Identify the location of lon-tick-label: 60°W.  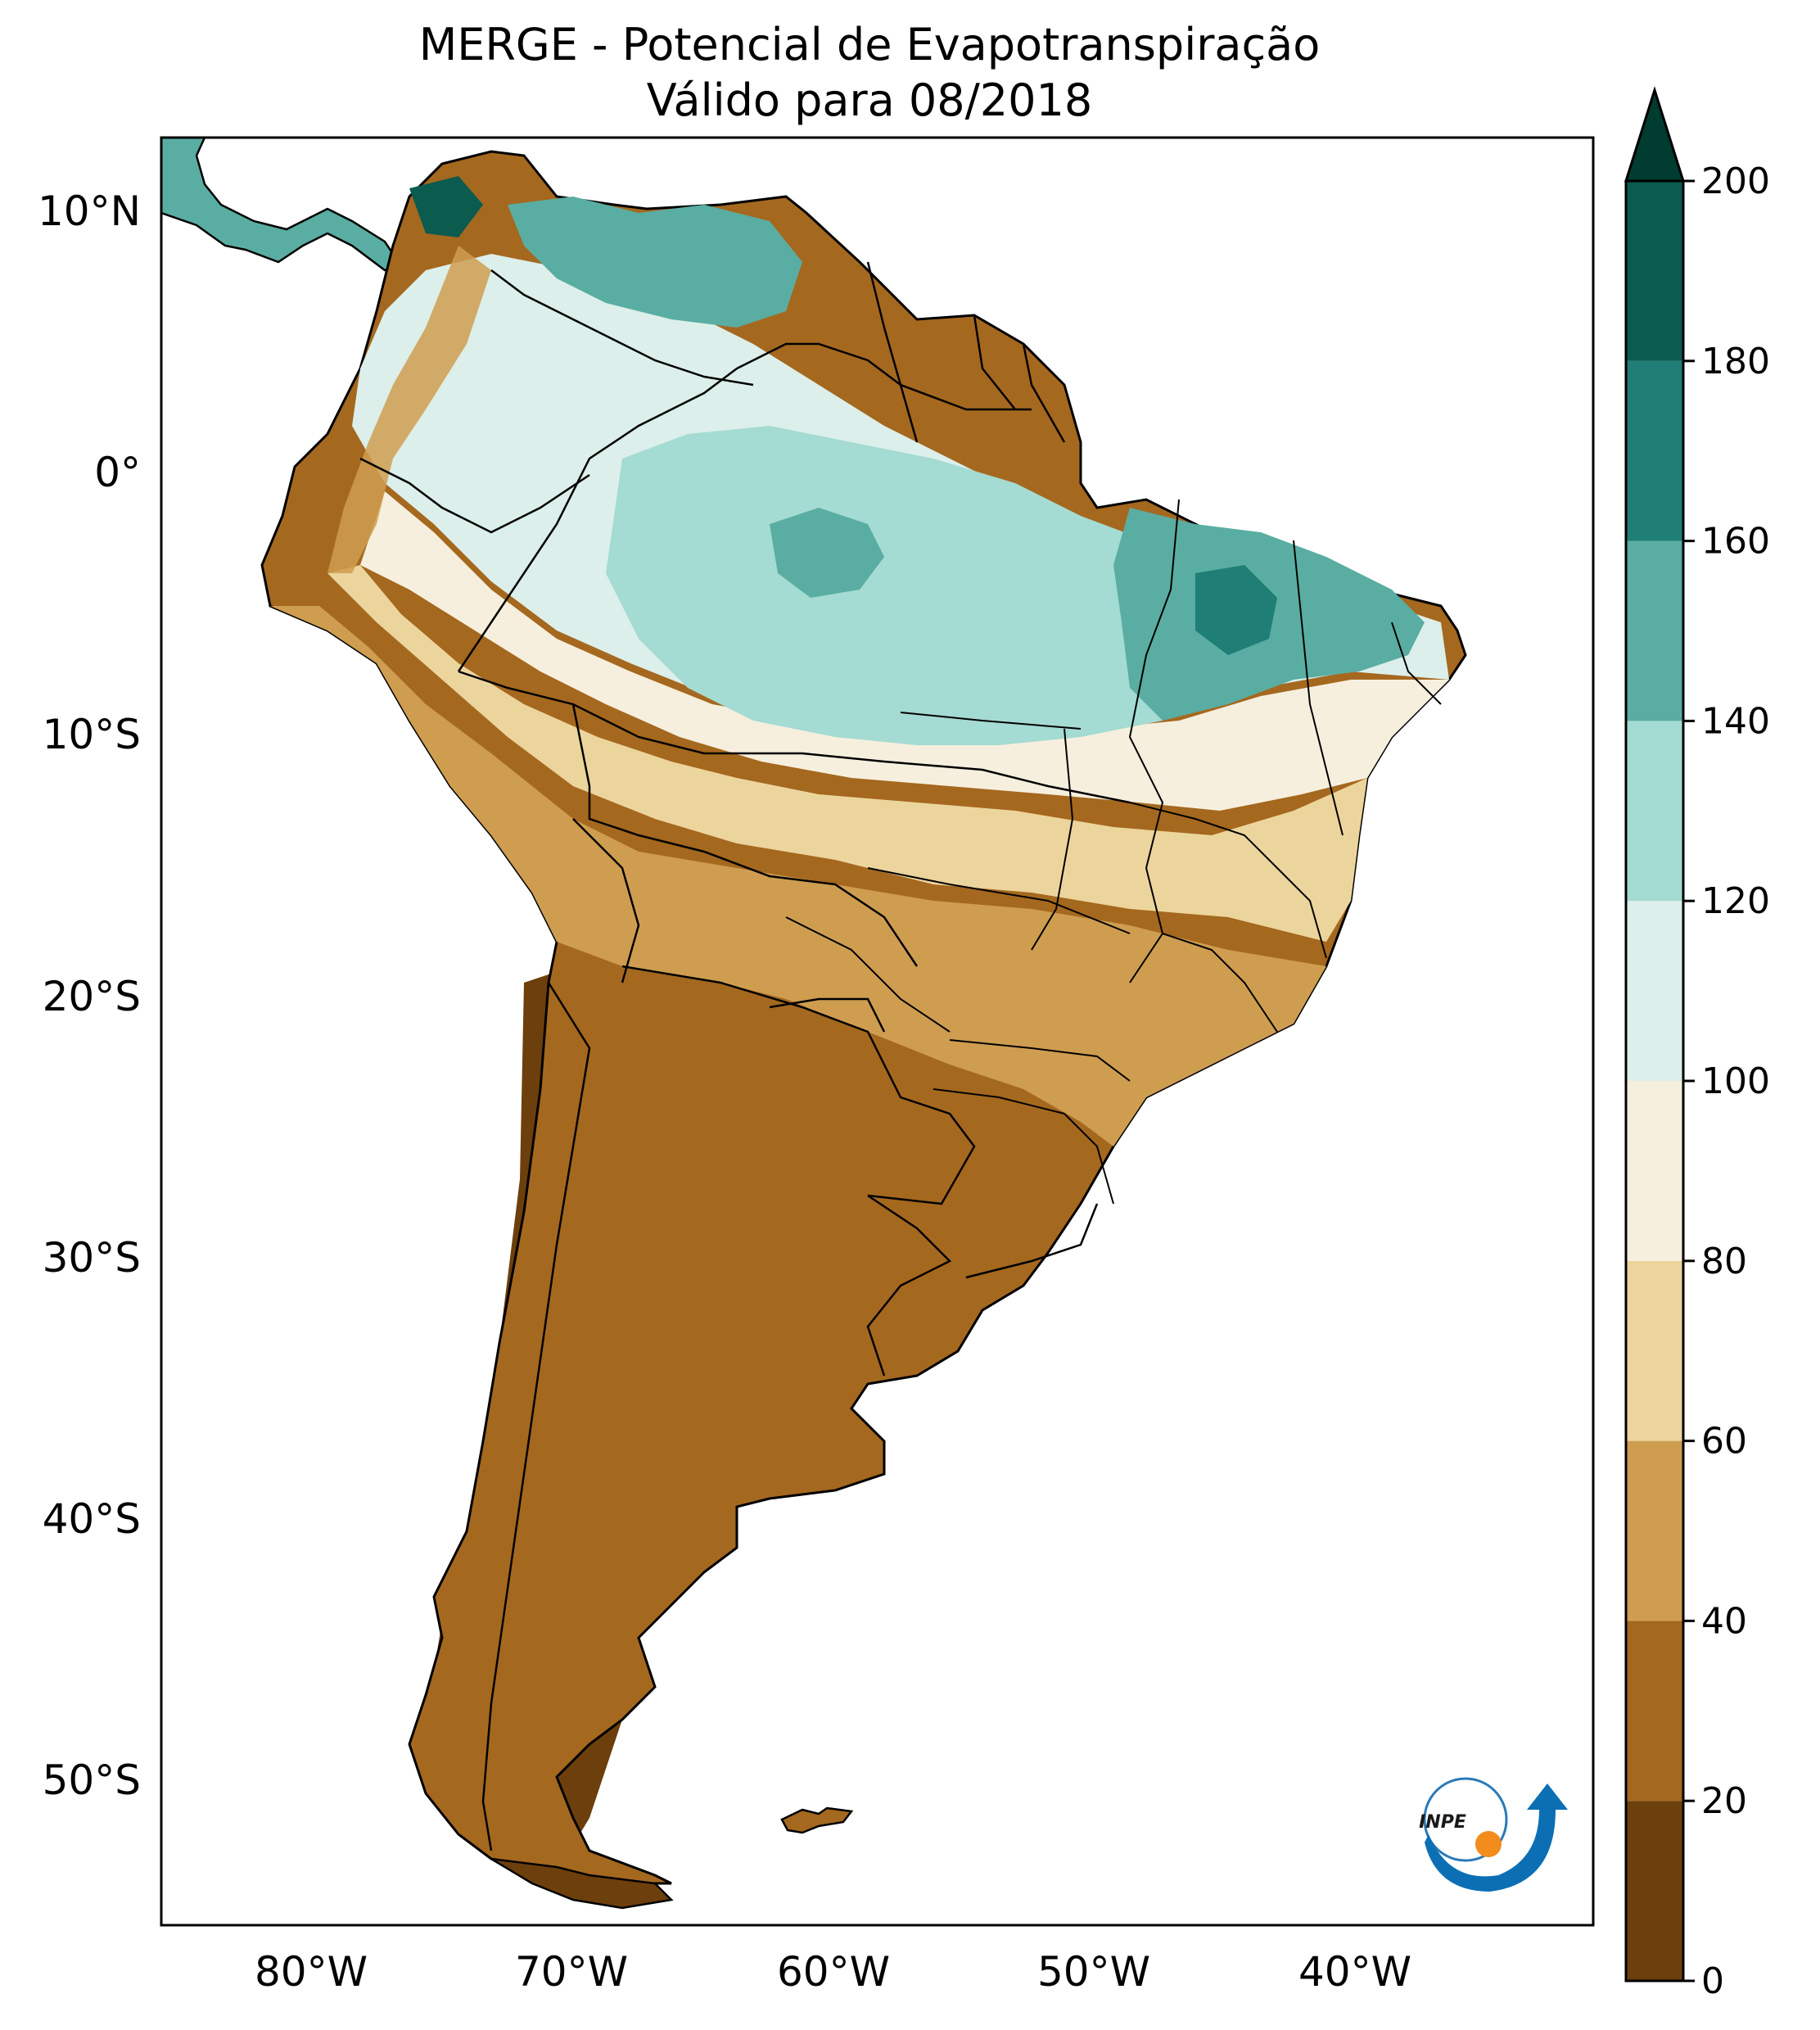
(834, 1972).